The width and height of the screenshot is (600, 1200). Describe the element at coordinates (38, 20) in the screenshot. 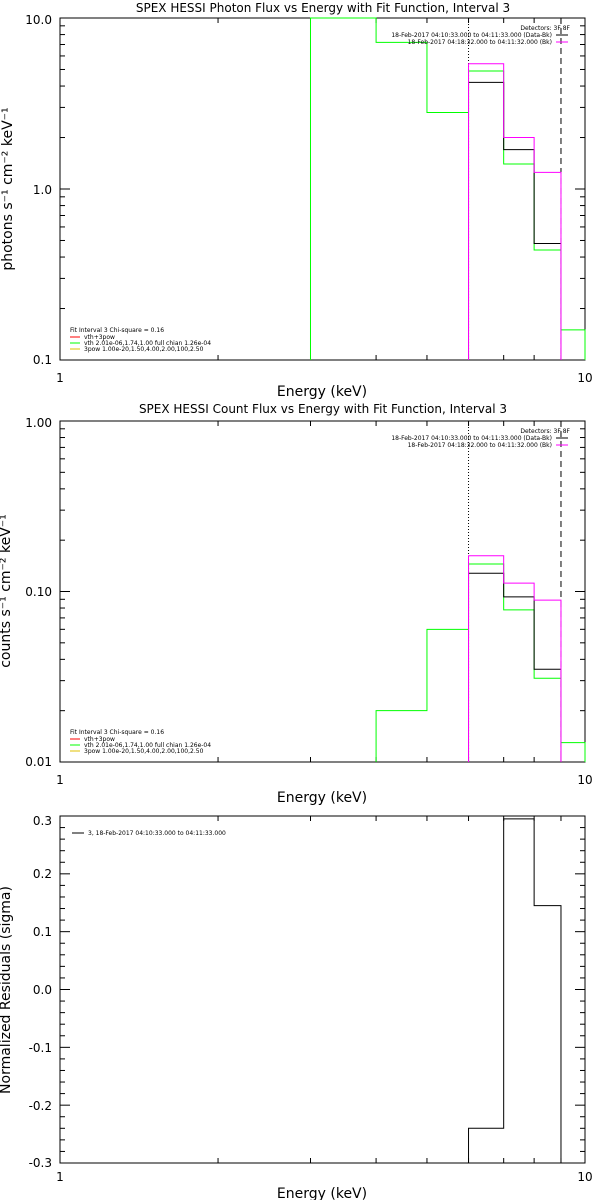

I see `y-tick-label: 10.0` at that location.